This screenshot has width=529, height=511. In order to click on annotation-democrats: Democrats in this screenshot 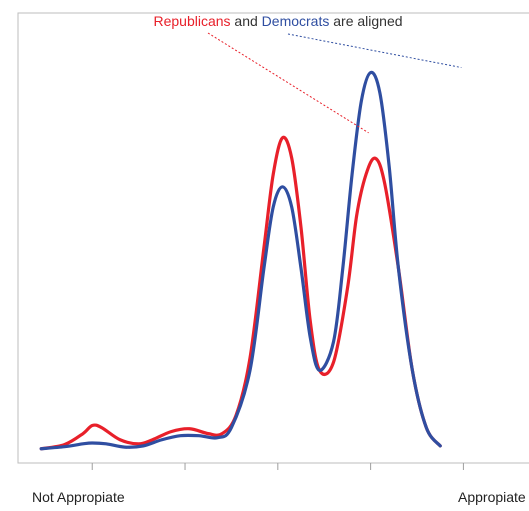, I will do `click(296, 21)`.